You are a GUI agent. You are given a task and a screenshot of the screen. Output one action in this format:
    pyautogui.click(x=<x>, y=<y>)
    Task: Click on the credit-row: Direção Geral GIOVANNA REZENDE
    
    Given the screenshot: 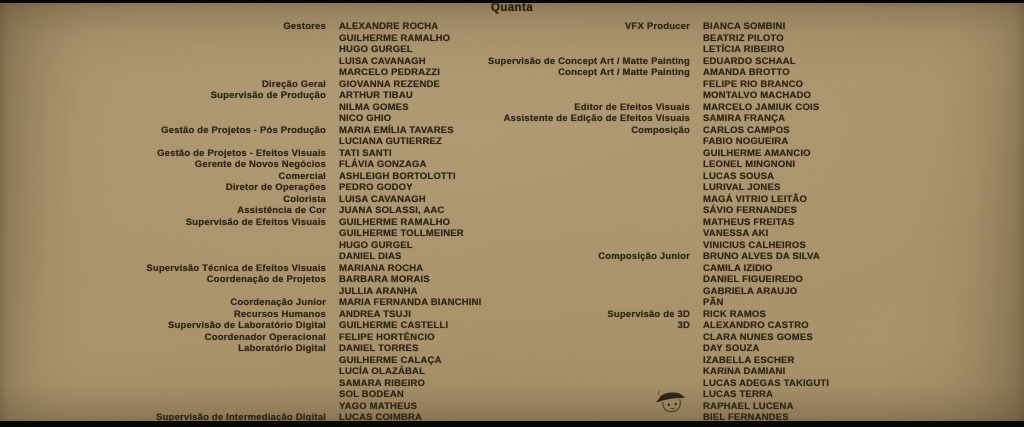 What is the action you would take?
    pyautogui.click(x=240, y=85)
    